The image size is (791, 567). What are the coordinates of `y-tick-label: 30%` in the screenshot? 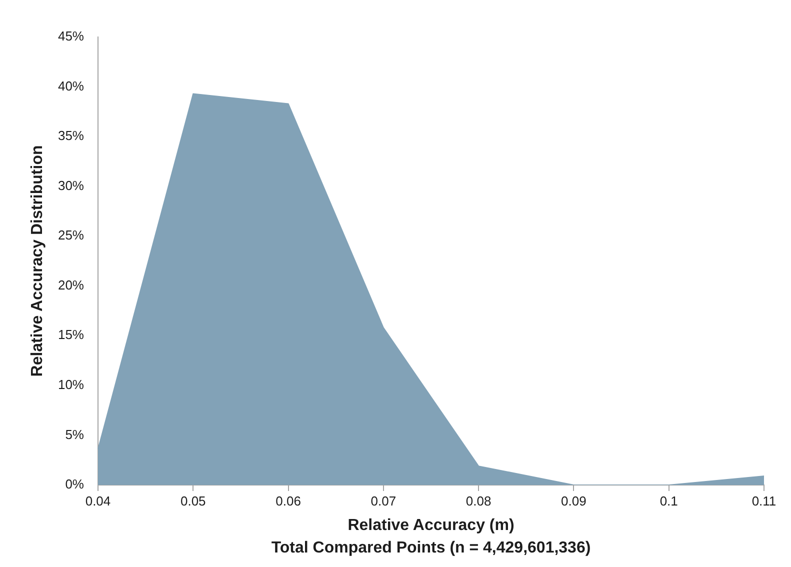 It's located at (71, 185).